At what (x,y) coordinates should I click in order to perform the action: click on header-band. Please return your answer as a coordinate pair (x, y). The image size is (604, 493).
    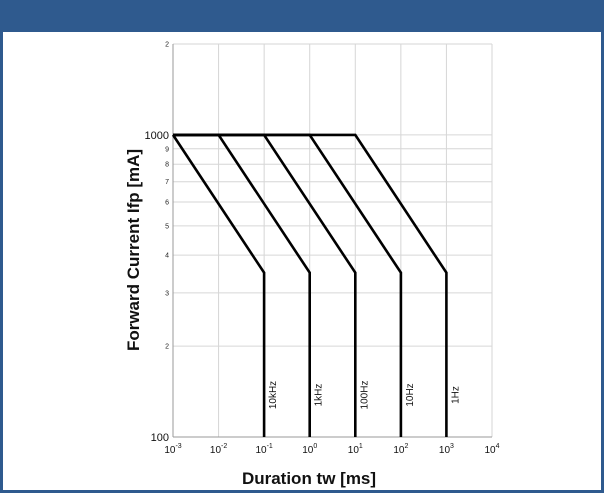
    Looking at the image, I should click on (302, 16).